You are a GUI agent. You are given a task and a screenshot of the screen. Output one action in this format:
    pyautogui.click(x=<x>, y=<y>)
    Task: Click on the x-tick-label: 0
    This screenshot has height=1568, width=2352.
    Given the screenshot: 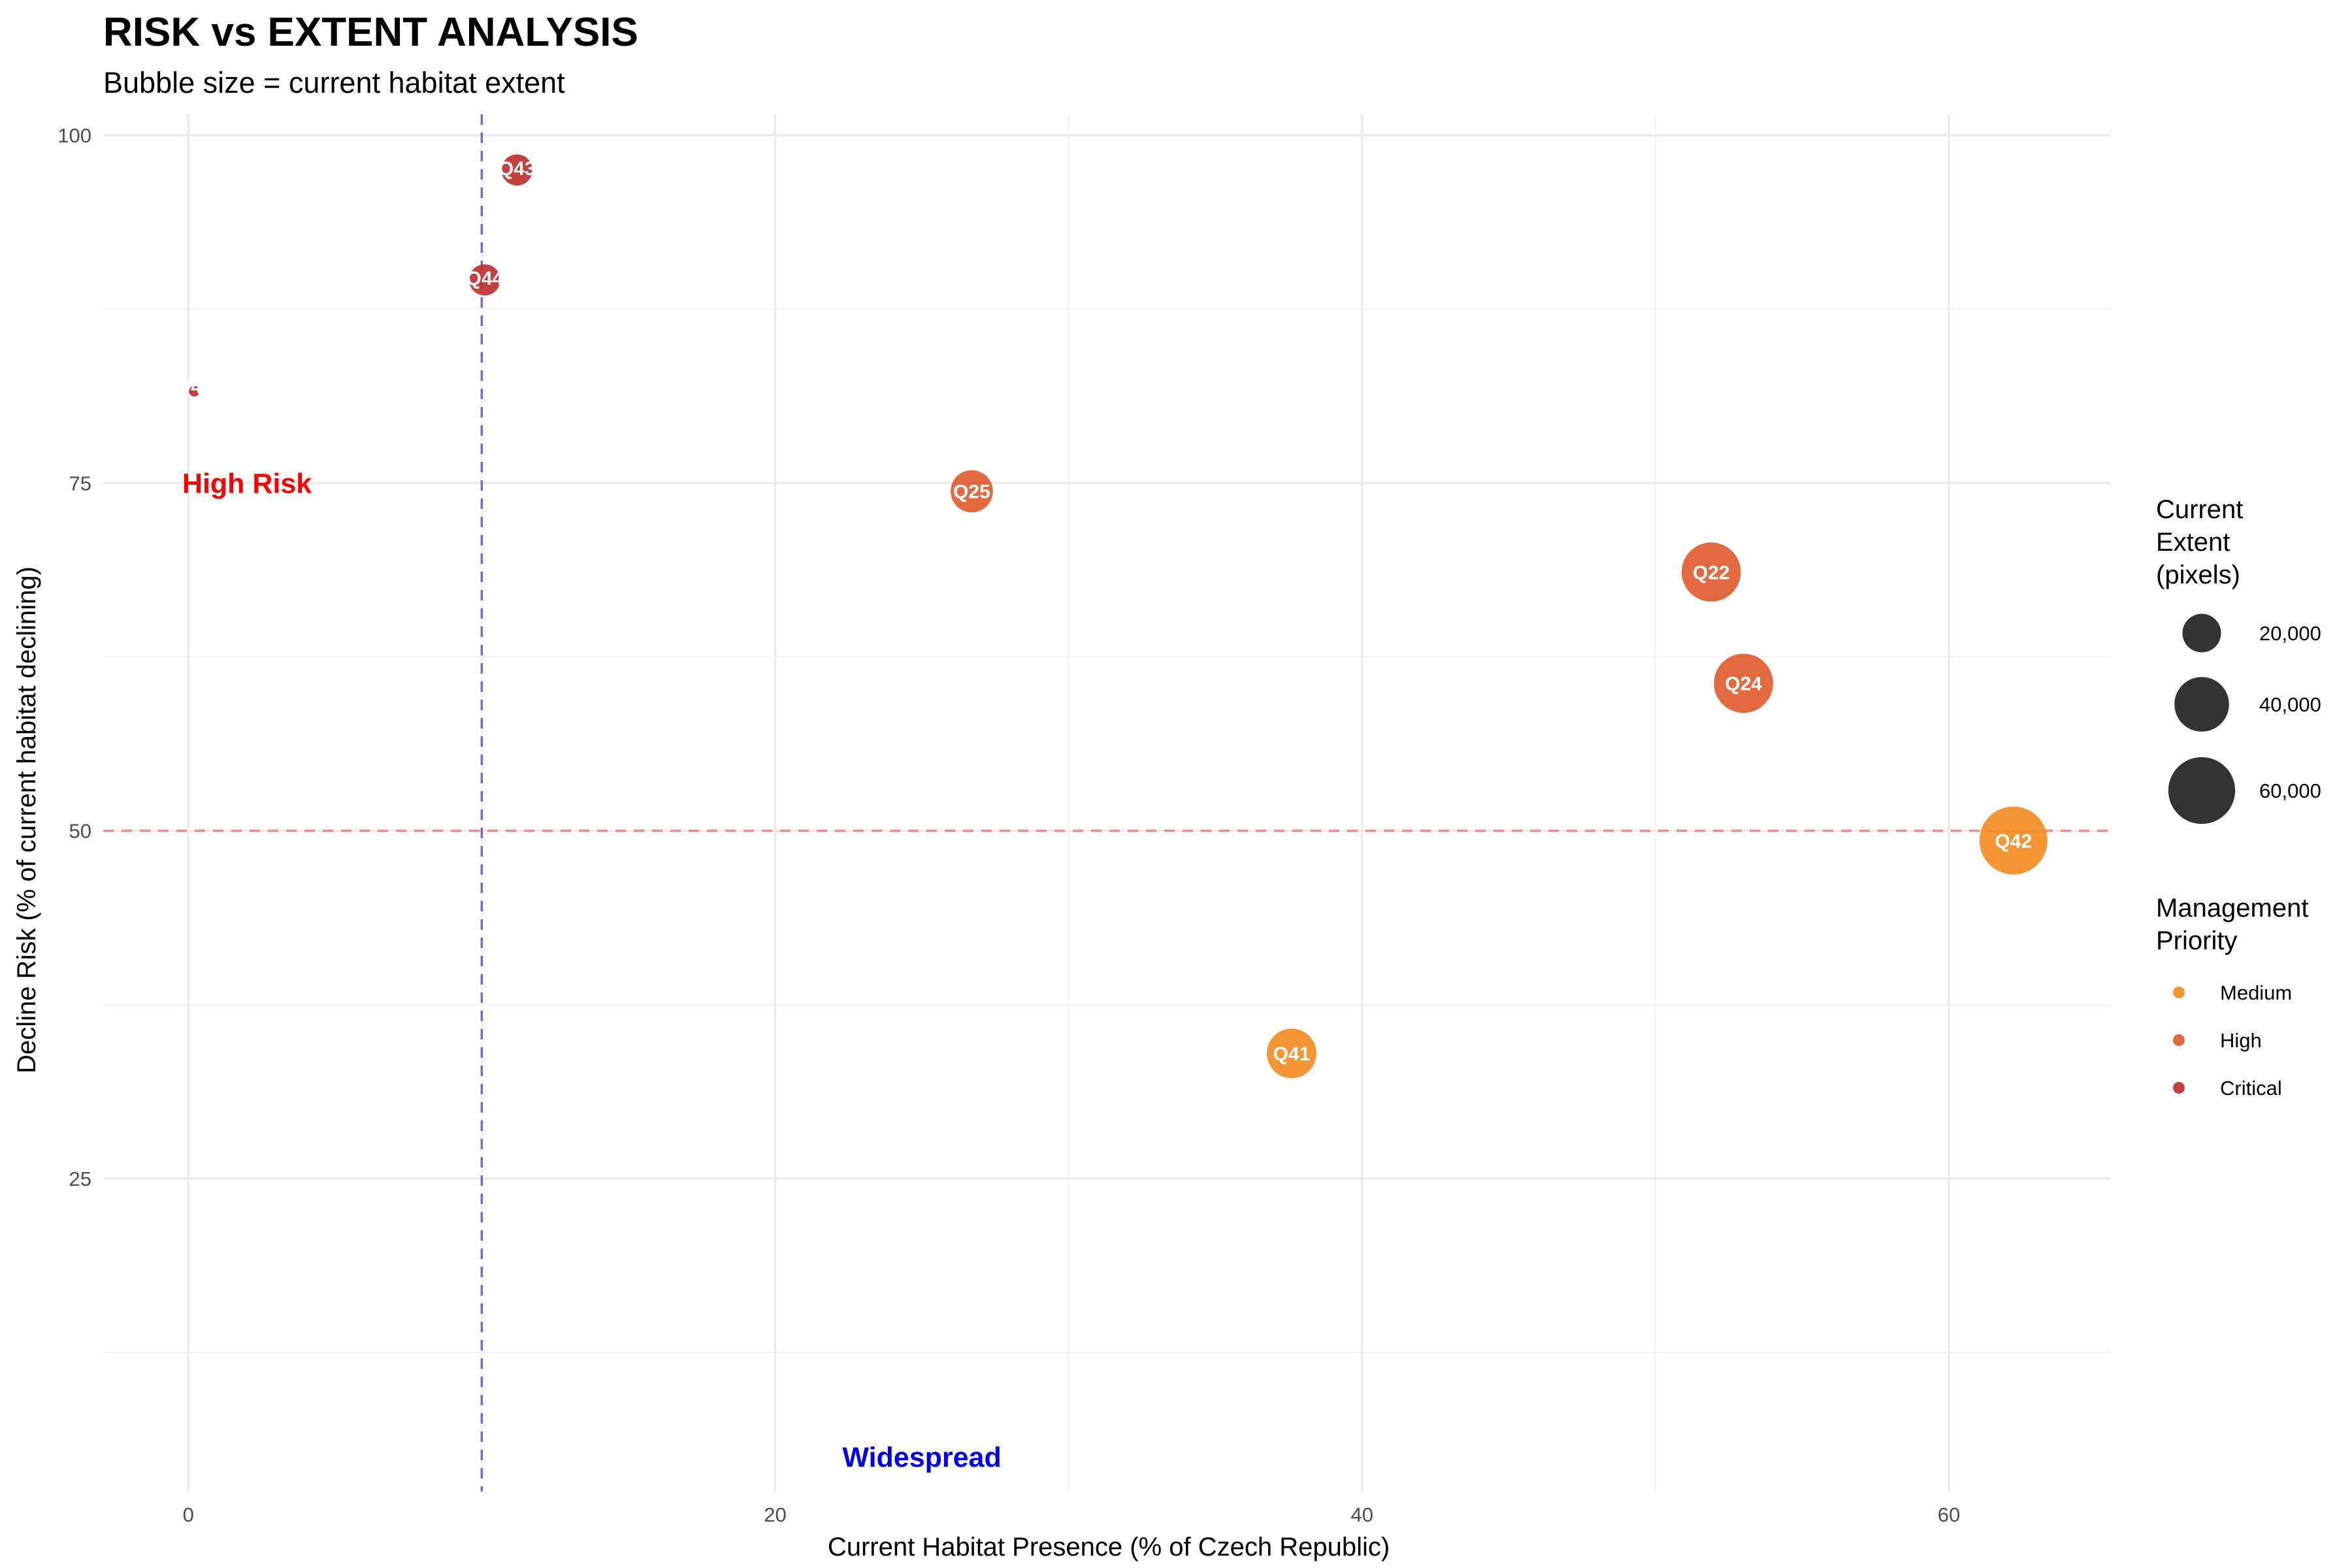 What is the action you would take?
    pyautogui.click(x=188, y=1514)
    